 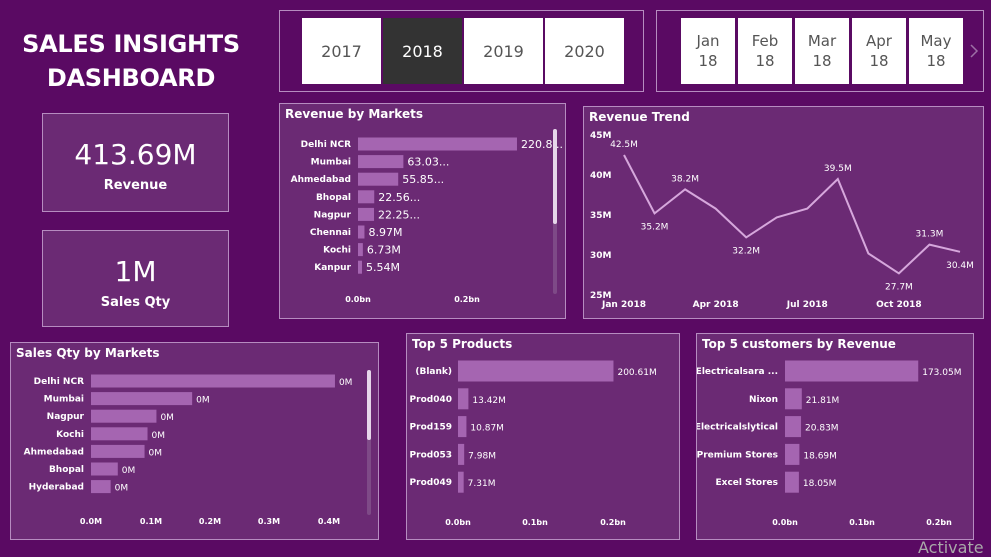 What do you see at coordinates (422, 51) in the screenshot?
I see `year-button-2018: 2018` at bounding box center [422, 51].